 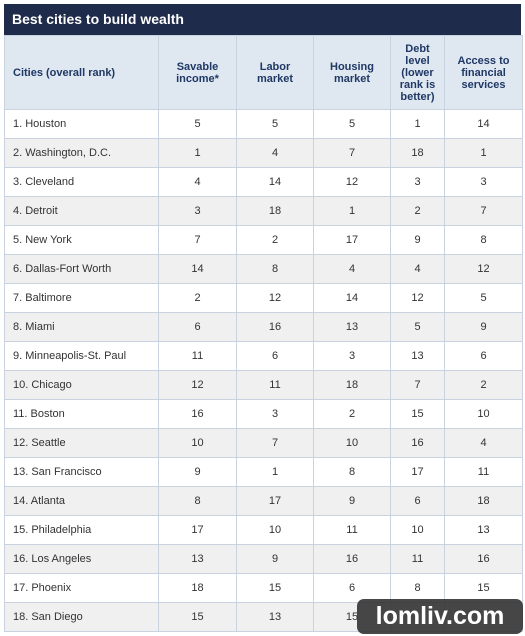 What do you see at coordinates (263, 153) in the screenshot?
I see `table-row: 2. Washington, D.C. 1 4 7 18 1` at bounding box center [263, 153].